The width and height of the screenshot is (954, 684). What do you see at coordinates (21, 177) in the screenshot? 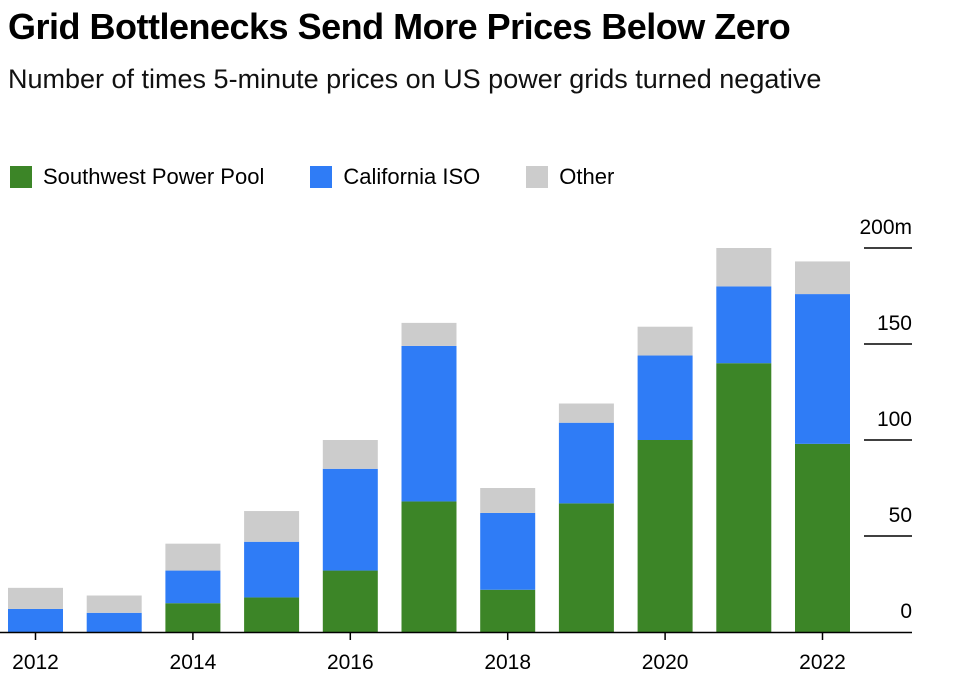
I see `legend-swatch-southwest-power-pool` at bounding box center [21, 177].